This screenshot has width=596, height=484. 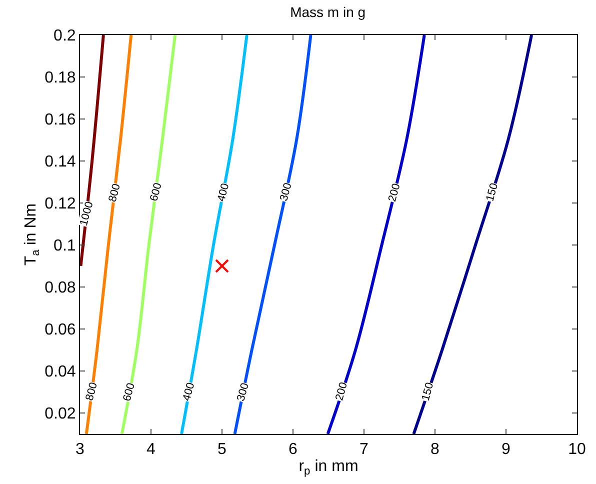 I want to click on y-tick-label: 0.2, so click(x=65, y=36).